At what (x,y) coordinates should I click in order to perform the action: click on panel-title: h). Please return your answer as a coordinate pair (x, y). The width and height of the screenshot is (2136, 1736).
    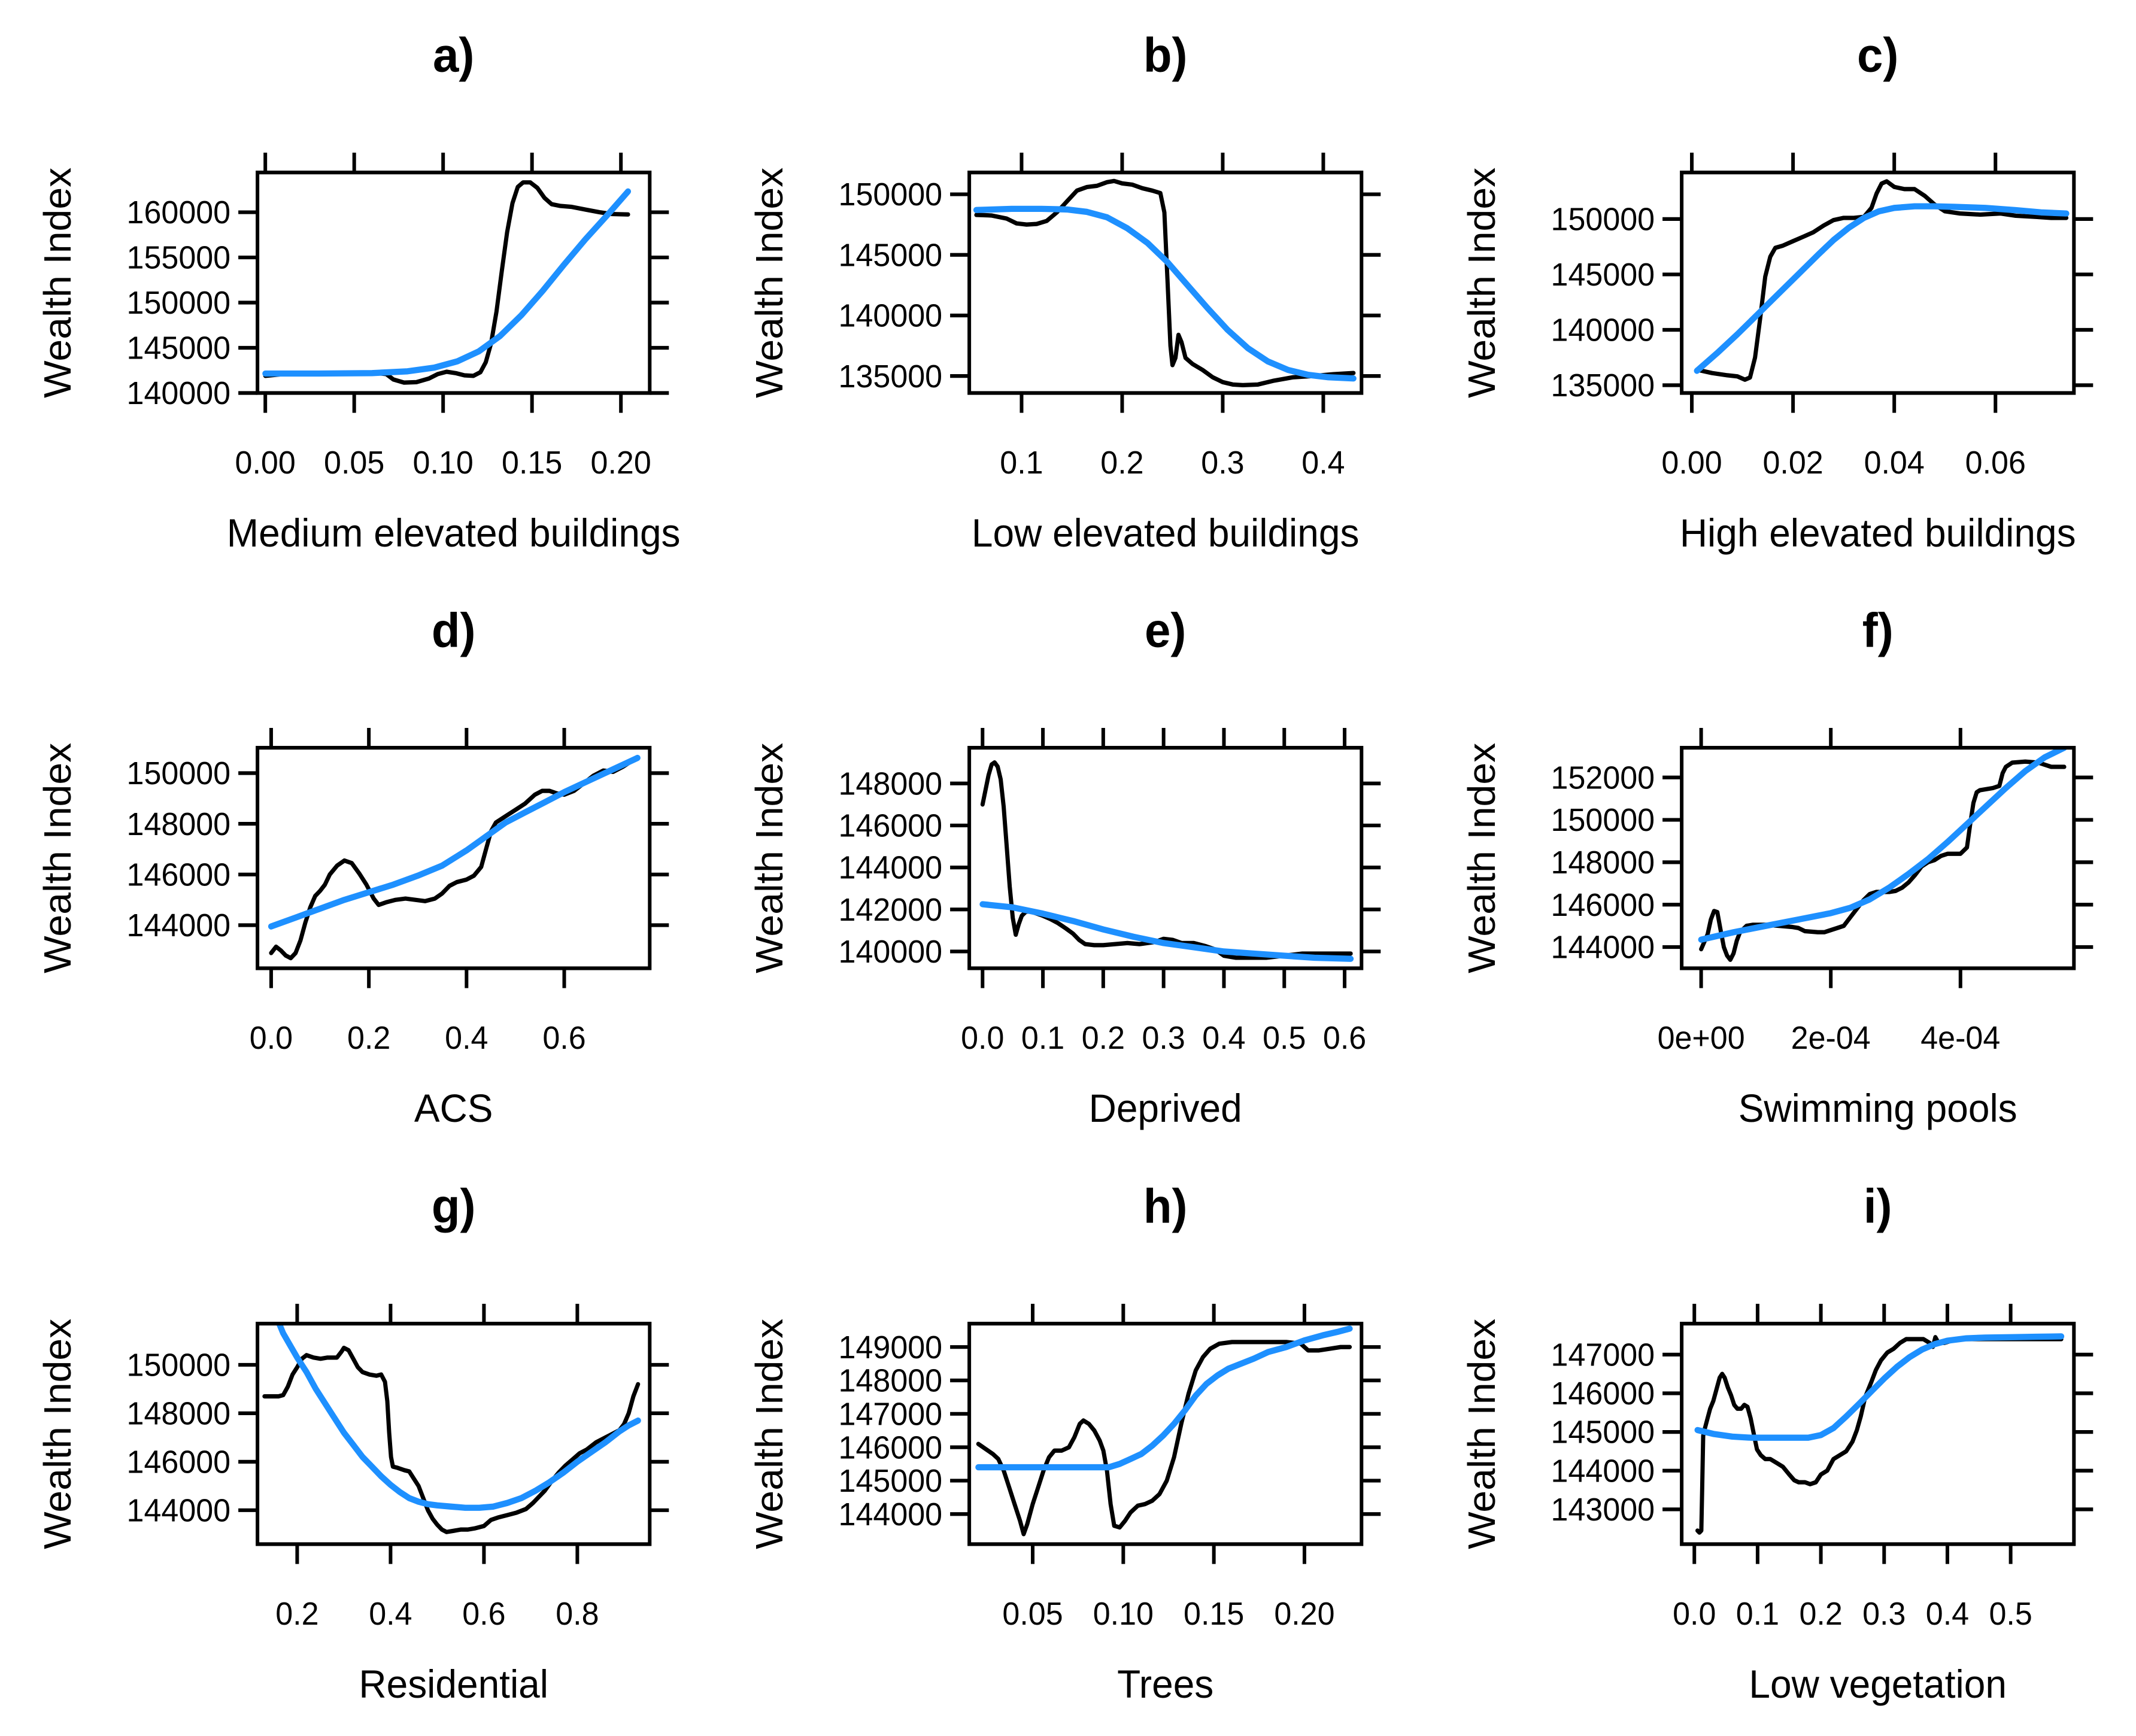
    Looking at the image, I should click on (1165, 1206).